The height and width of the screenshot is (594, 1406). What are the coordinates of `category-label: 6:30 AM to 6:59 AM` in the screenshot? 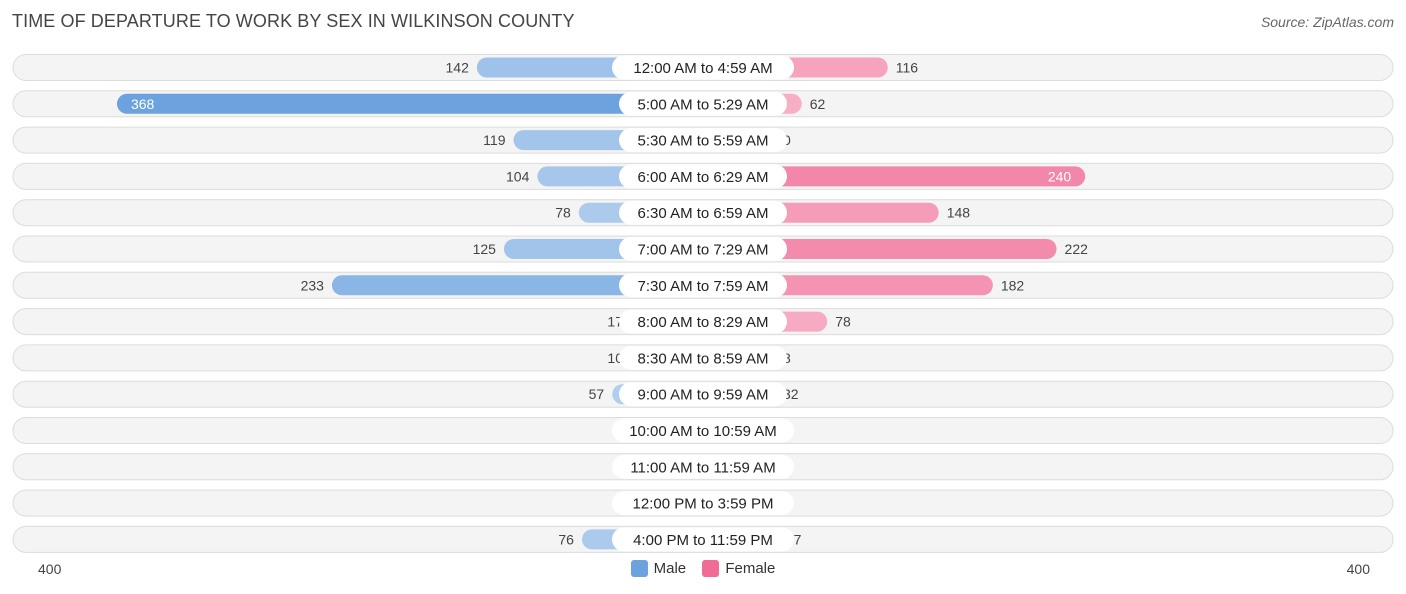 It's located at (703, 213).